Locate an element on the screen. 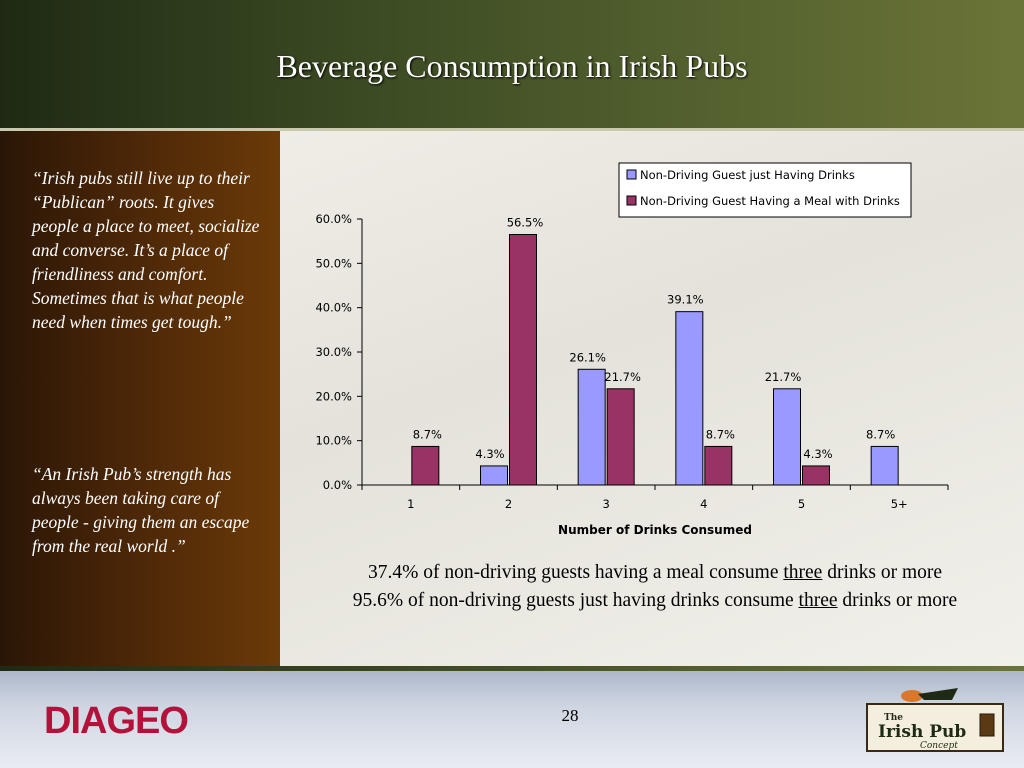 The image size is (1024, 768). summary-drinks-after: drinks or more is located at coordinates (897, 600).